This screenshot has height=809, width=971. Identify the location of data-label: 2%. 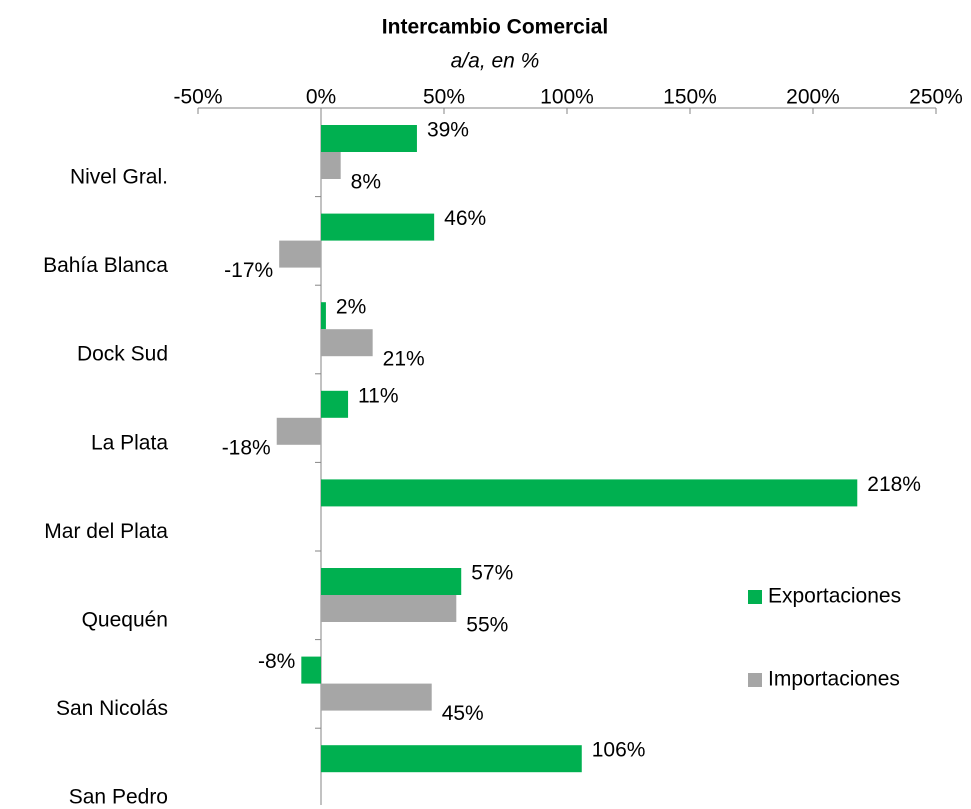
(351, 307).